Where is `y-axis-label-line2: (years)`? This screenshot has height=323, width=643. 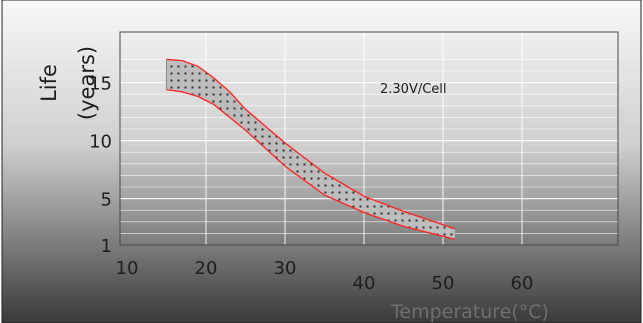
y-axis-label-line2: (years) is located at coordinates (87, 83).